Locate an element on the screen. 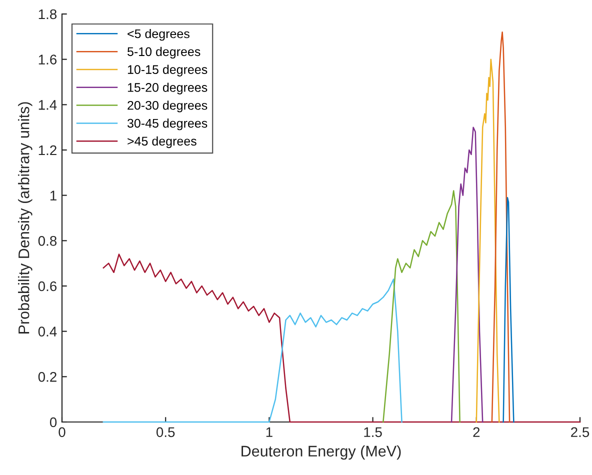  legend-label: 10-15 degrees is located at coordinates (168, 70).